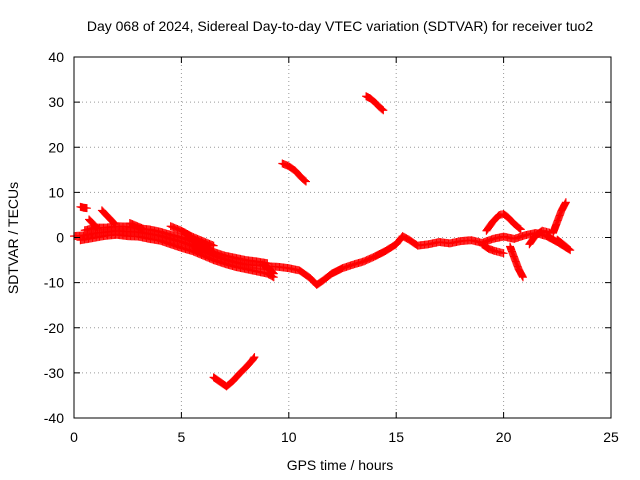  I want to click on series-band-upper, so click(176, 245).